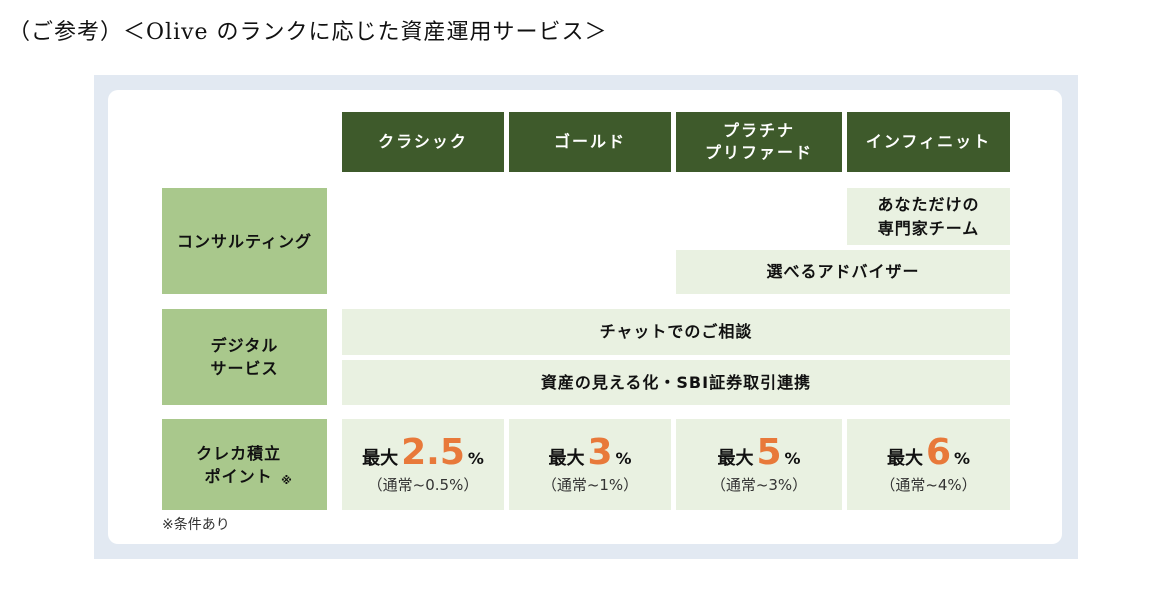 The height and width of the screenshot is (616, 1170). Describe the element at coordinates (196, 525) in the screenshot. I see `footnote: ※条件あり` at that location.